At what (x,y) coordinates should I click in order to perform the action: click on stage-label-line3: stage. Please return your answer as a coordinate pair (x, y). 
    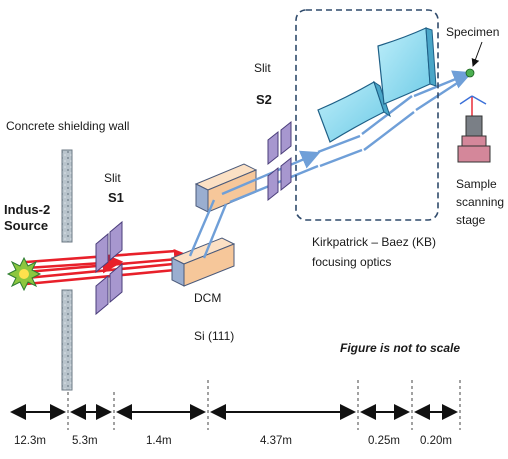
    Looking at the image, I should click on (471, 220).